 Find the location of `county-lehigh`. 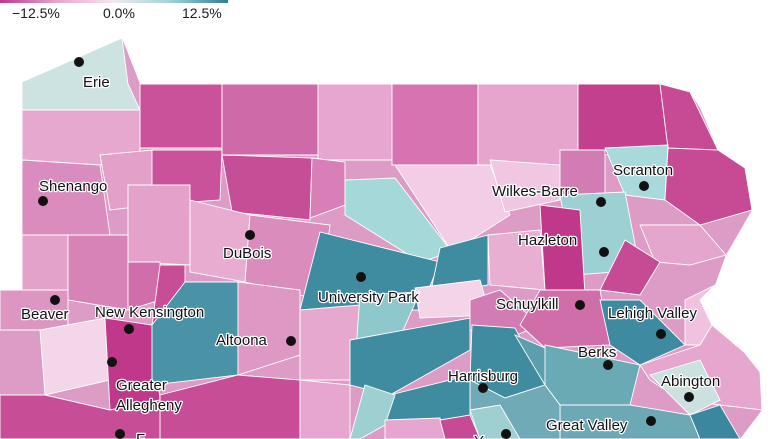

county-lehigh is located at coordinates (642, 332).